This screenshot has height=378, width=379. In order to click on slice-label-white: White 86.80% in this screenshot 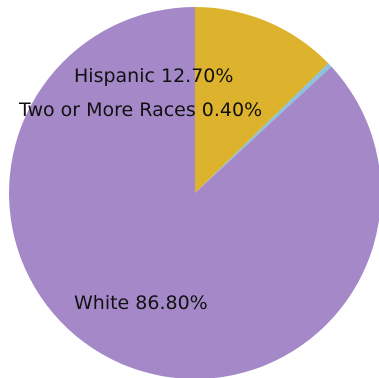, I will do `click(141, 303)`.